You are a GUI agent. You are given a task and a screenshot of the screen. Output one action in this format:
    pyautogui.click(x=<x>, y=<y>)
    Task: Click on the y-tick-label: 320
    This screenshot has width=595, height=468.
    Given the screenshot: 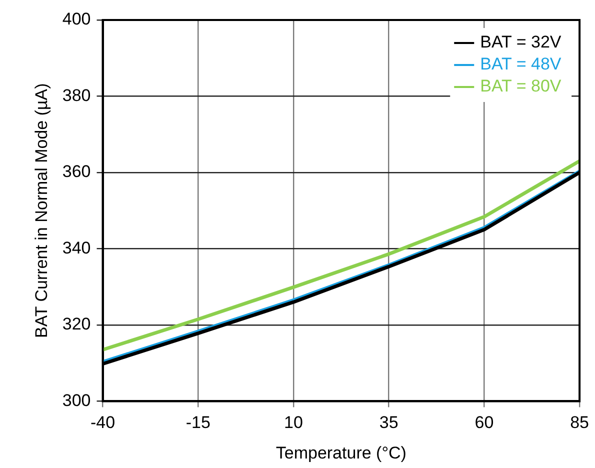 What is the action you would take?
    pyautogui.click(x=76, y=324)
    